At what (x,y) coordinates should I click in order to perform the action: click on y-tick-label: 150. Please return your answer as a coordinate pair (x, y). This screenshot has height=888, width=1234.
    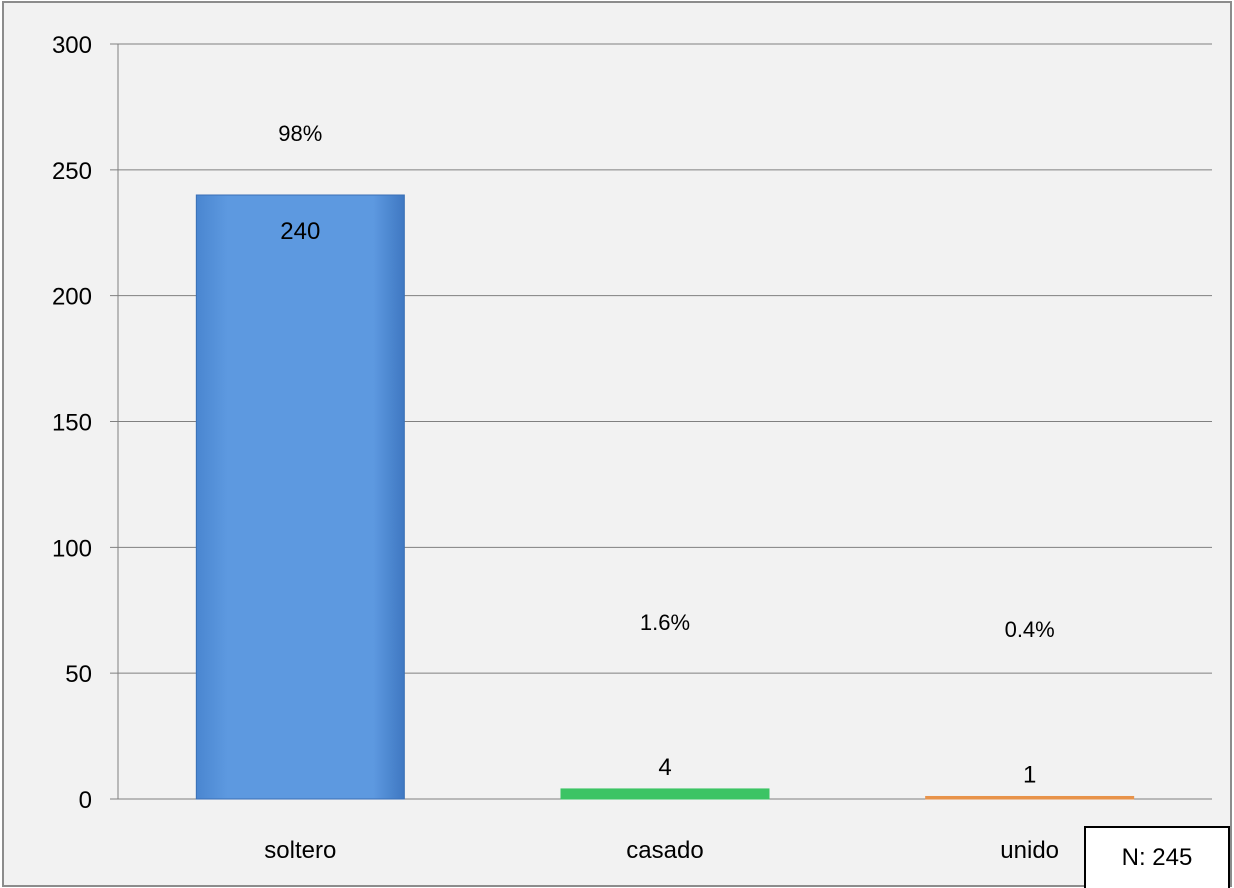
    Looking at the image, I should click on (72, 423).